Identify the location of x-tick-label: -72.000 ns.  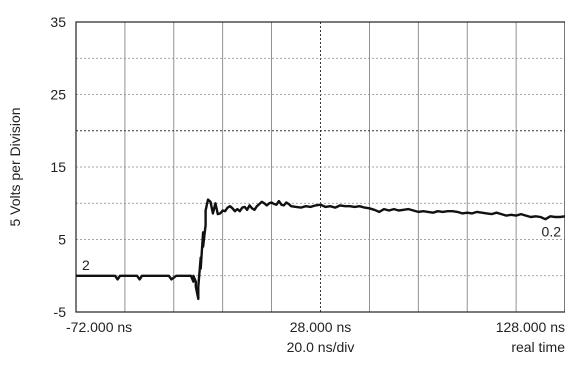
(99, 327).